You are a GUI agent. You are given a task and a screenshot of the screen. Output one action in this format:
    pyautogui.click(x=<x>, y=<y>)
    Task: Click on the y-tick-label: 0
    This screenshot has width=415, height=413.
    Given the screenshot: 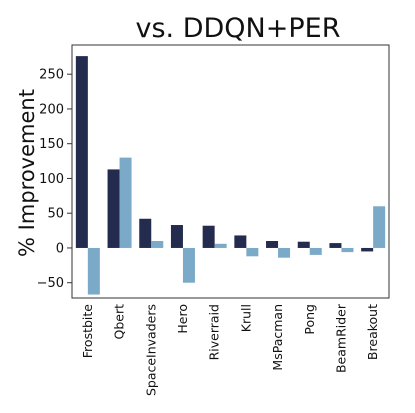 What is the action you would take?
    pyautogui.click(x=60, y=248)
    